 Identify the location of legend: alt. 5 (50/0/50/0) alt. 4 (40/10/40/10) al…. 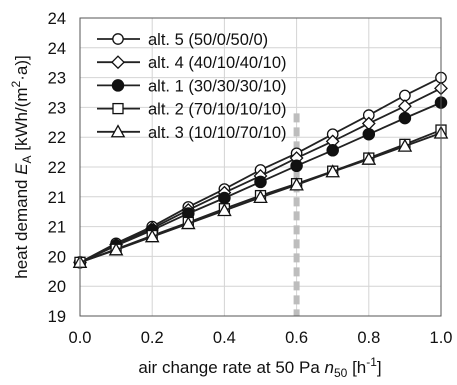
(192, 86).